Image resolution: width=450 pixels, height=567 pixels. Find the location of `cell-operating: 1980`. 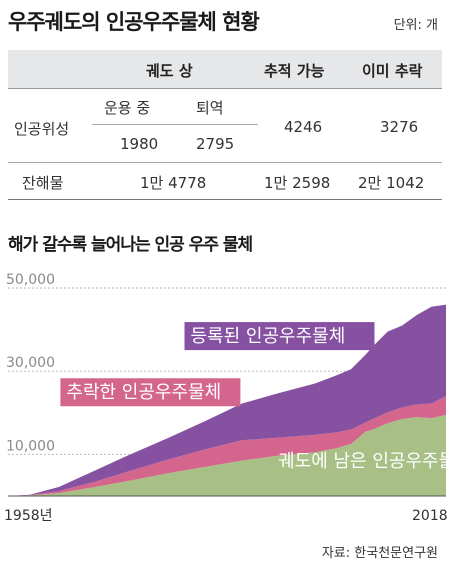

cell-operating: 1980 is located at coordinates (139, 144).